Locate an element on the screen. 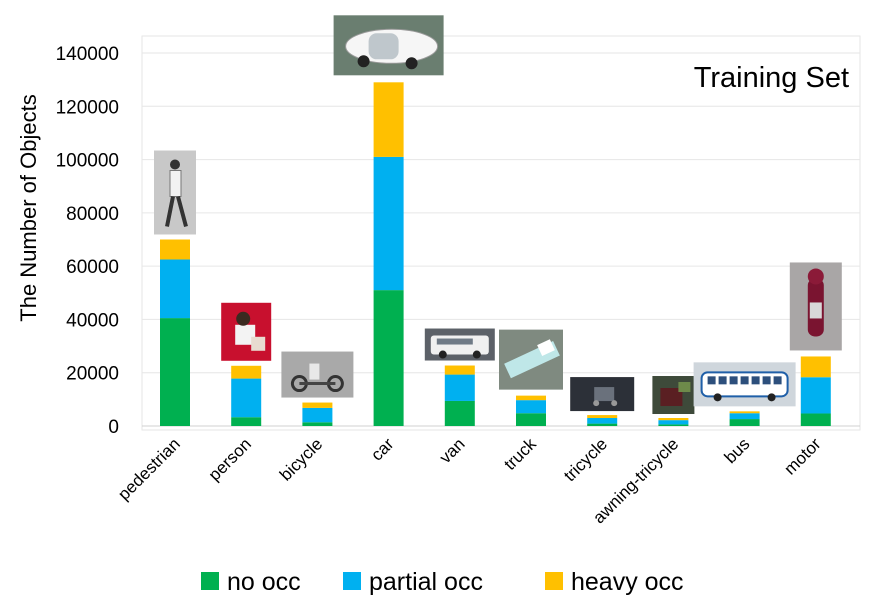  legend: no occ partial occ heavy occ is located at coordinates (442, 582).